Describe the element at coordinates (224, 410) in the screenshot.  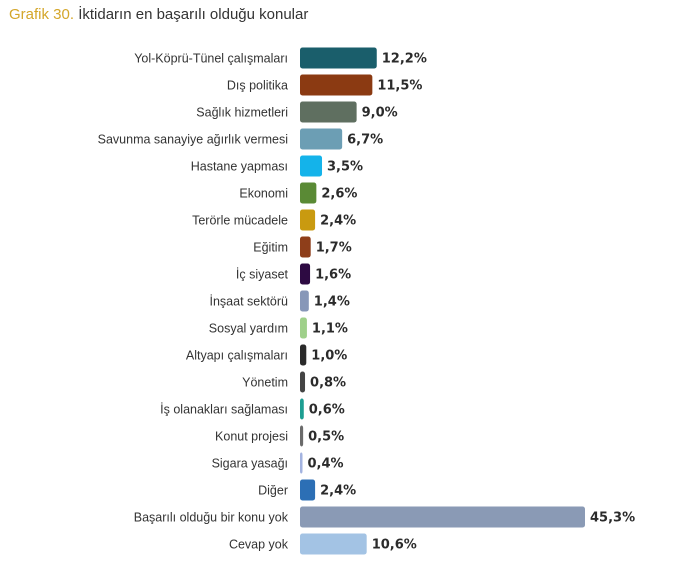
I see `category-label: İş olanakları sağlaması` at that location.